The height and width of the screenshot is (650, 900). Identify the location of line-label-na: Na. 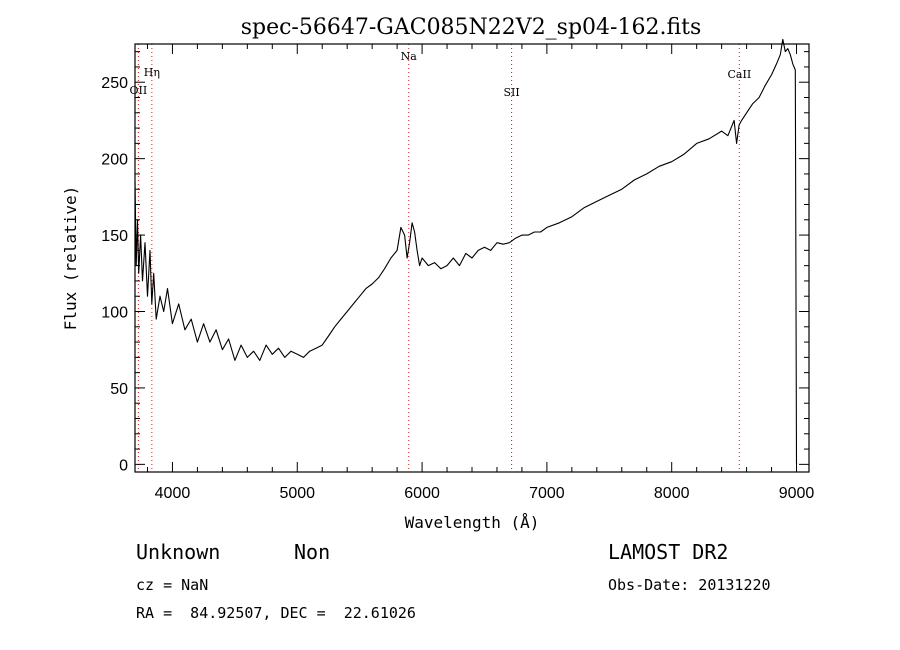
(409, 56).